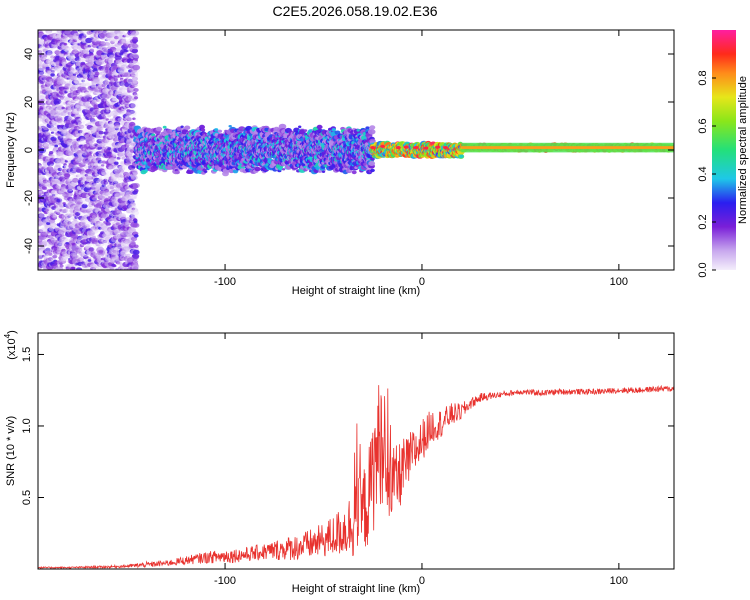 The width and height of the screenshot is (750, 600). Describe the element at coordinates (354, 11) in the screenshot. I see `figure-title: C2E5.2026.058.19.02.E36` at that location.